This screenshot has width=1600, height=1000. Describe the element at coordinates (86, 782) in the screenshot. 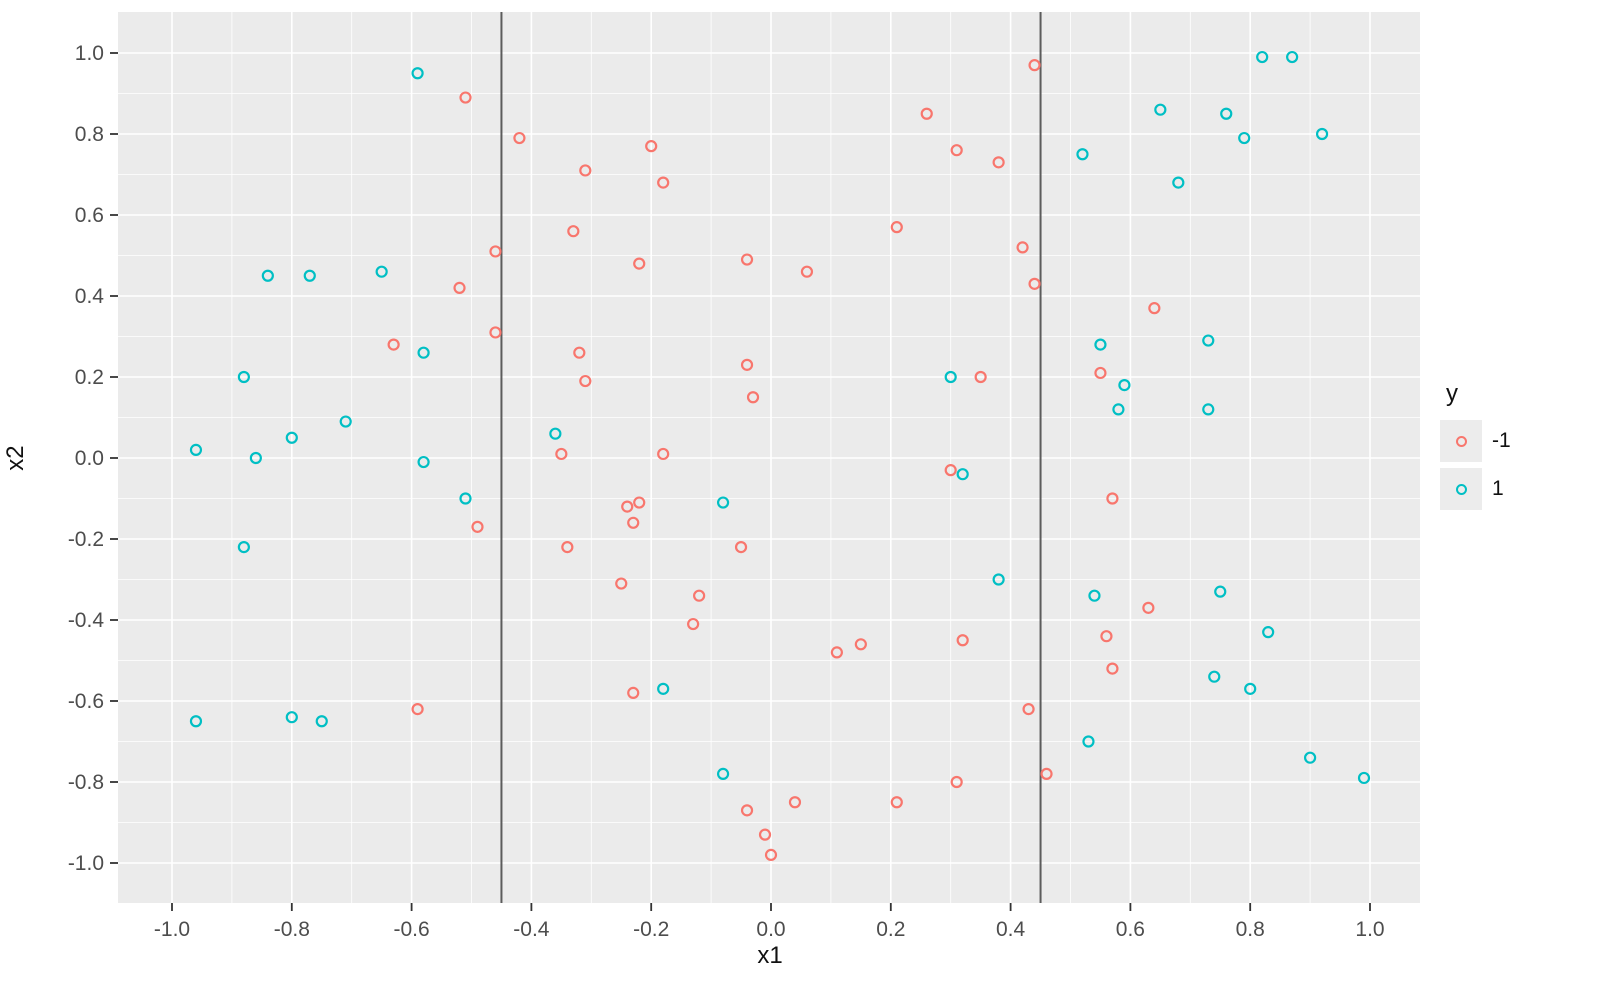

I see `y-tick-label: -0.8` at that location.